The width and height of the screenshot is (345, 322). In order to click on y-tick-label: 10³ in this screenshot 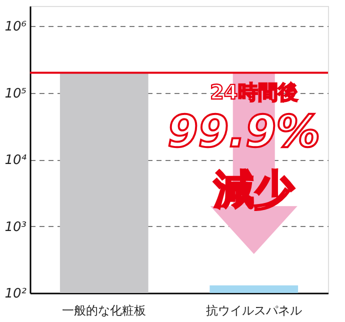, I will do `click(15, 227)`.